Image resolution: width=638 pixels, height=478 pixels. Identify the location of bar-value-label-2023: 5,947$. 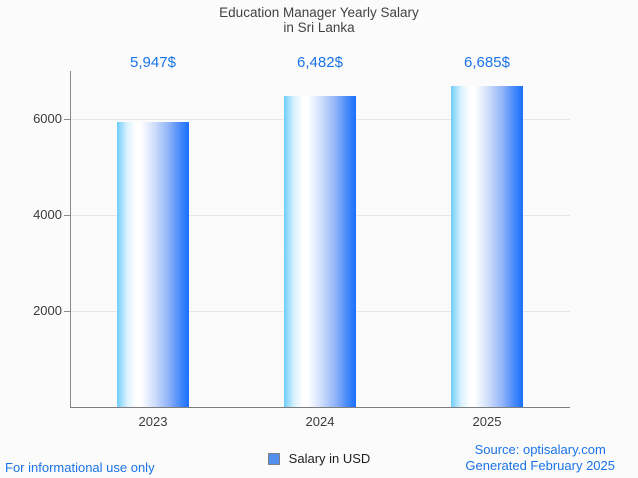
(153, 62).